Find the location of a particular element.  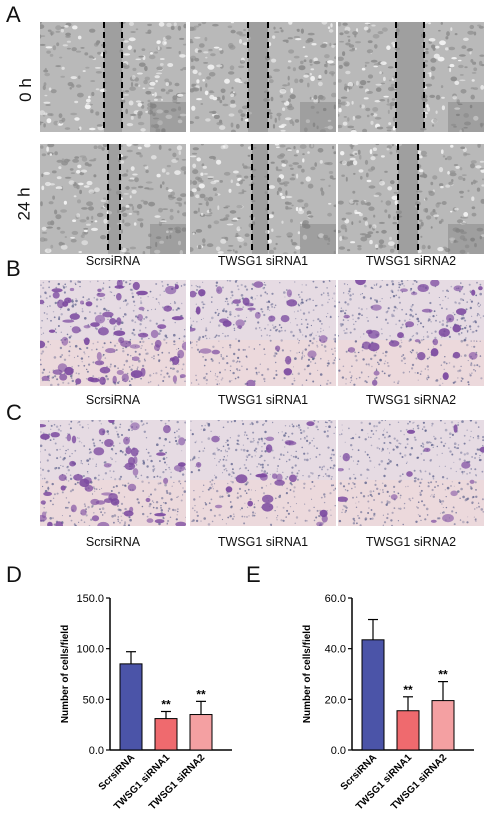

panel-letter-a: A is located at coordinates (13, 14).